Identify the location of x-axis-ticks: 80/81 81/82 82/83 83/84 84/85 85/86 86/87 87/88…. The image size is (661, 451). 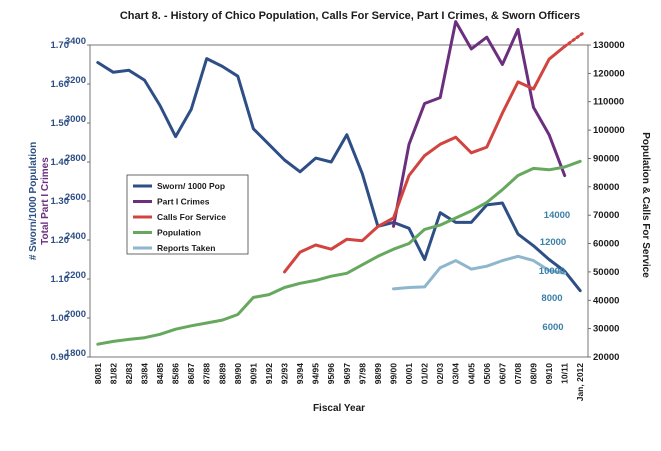
(339, 382).